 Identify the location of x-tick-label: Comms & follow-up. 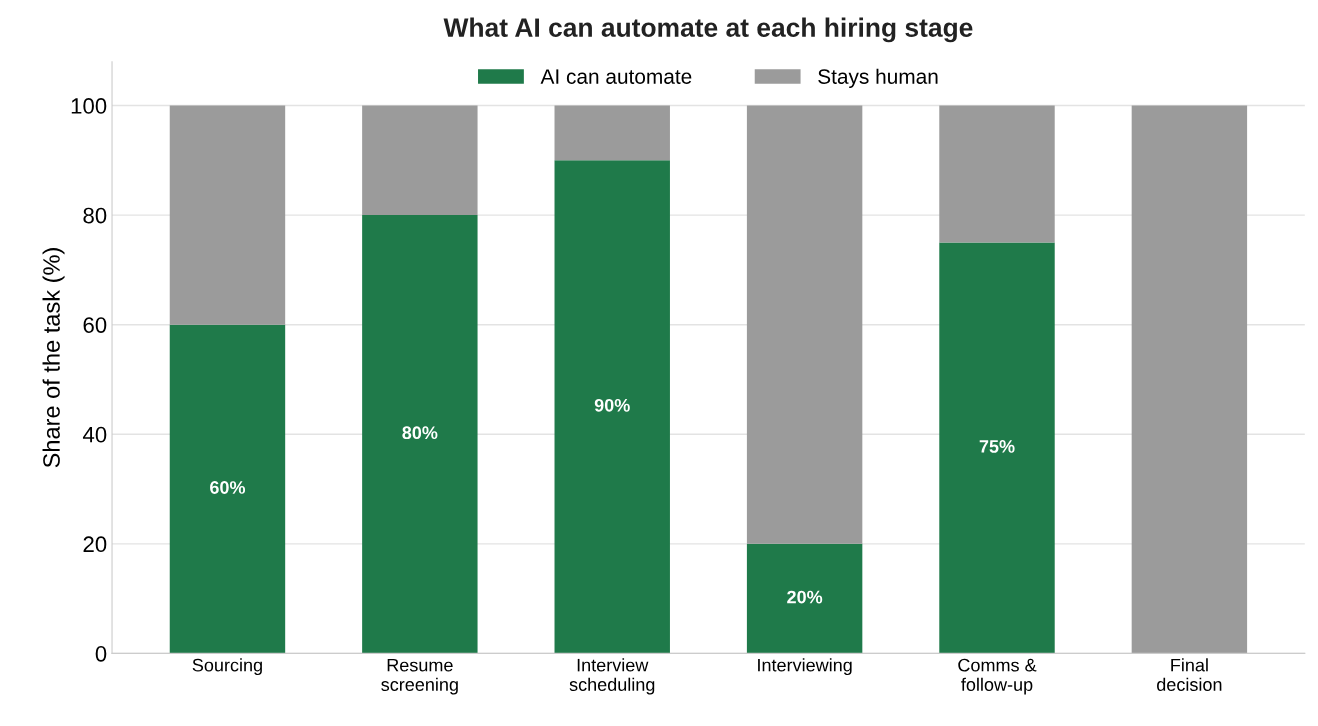
(997, 676).